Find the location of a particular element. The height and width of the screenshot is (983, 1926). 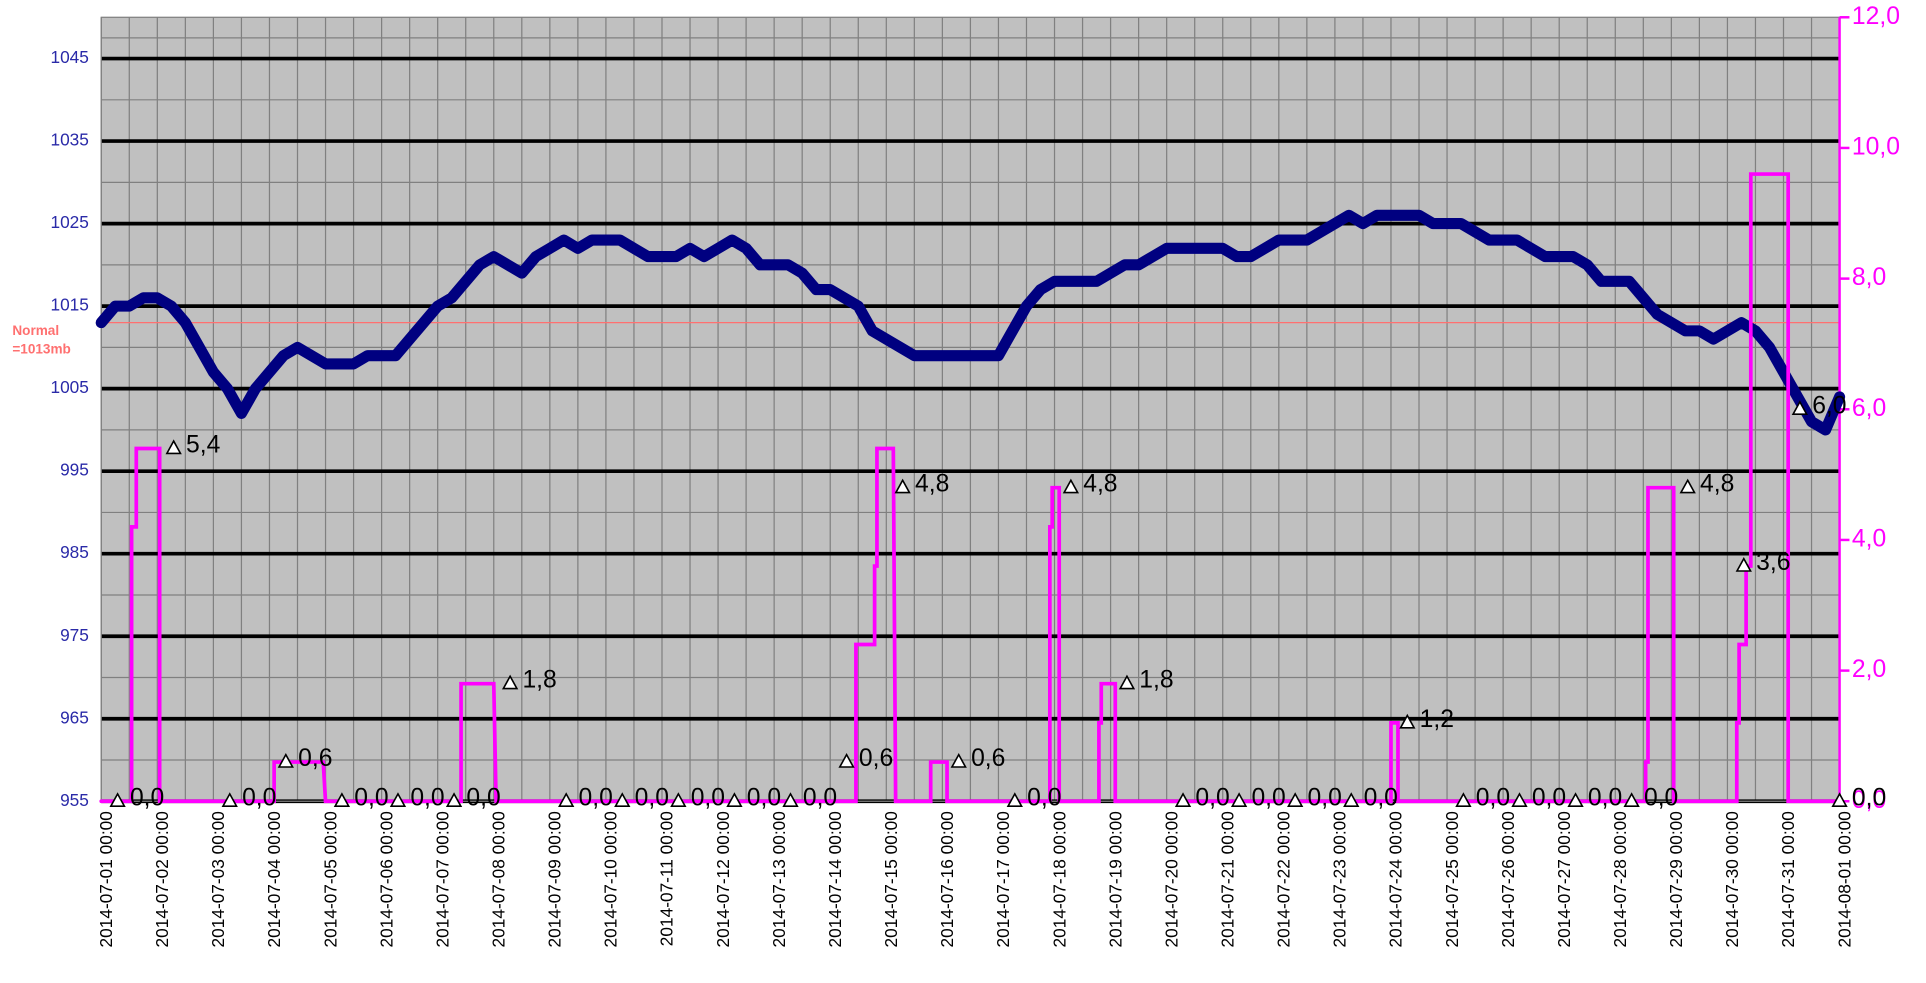

x-tick-label: 2014-07-20 00:00 is located at coordinates (1171, 879).